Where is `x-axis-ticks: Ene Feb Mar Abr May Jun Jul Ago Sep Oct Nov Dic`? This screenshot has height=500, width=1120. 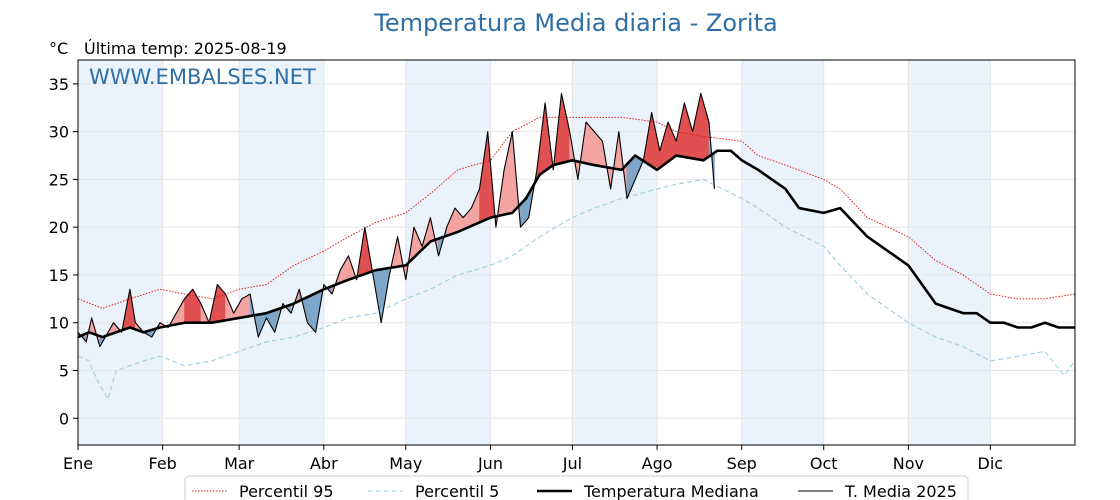 x-axis-ticks: Ene Feb Mar Abr May Jun Jul Ago Sep Oct Nov Dic is located at coordinates (533, 459).